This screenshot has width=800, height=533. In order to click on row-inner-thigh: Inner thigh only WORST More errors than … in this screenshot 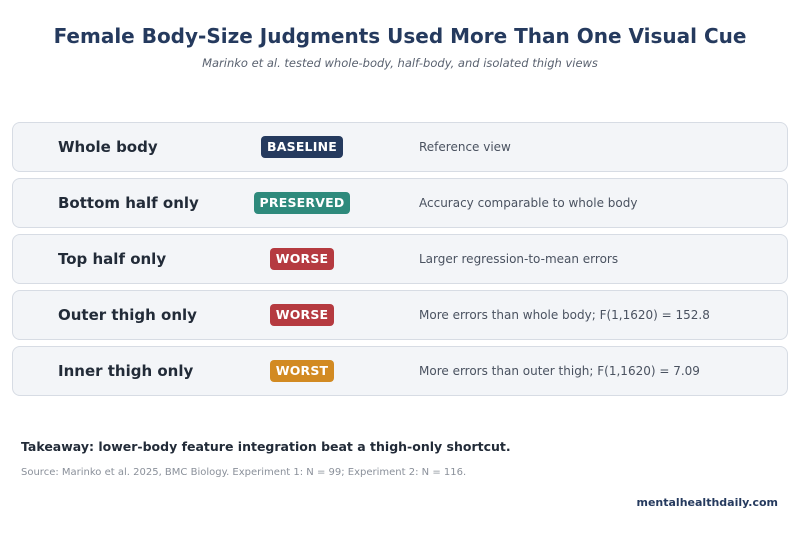, I will do `click(400, 371)`.